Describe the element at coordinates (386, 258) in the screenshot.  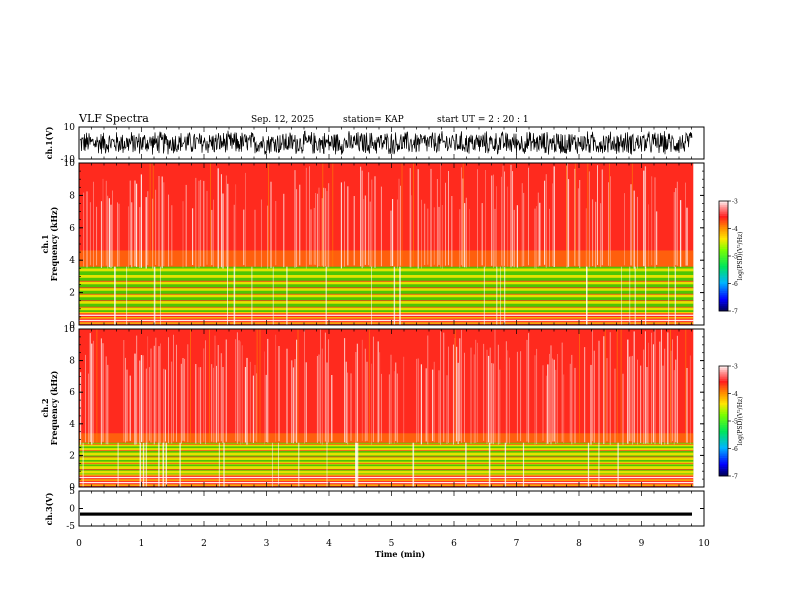
I see `ch1-spectrogram-orange-band` at that location.